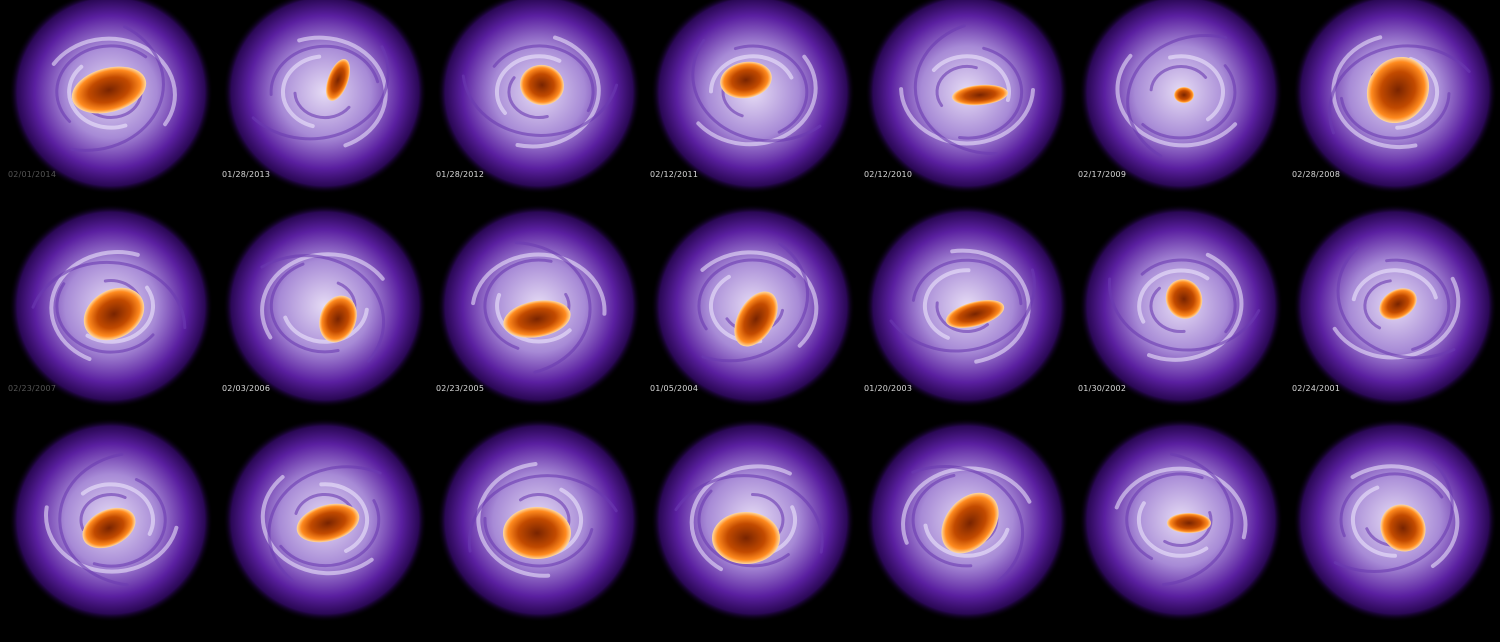 The height and width of the screenshot is (642, 1500). Describe the element at coordinates (1102, 174) in the screenshot. I see `date-label: 02/17/2009` at that location.